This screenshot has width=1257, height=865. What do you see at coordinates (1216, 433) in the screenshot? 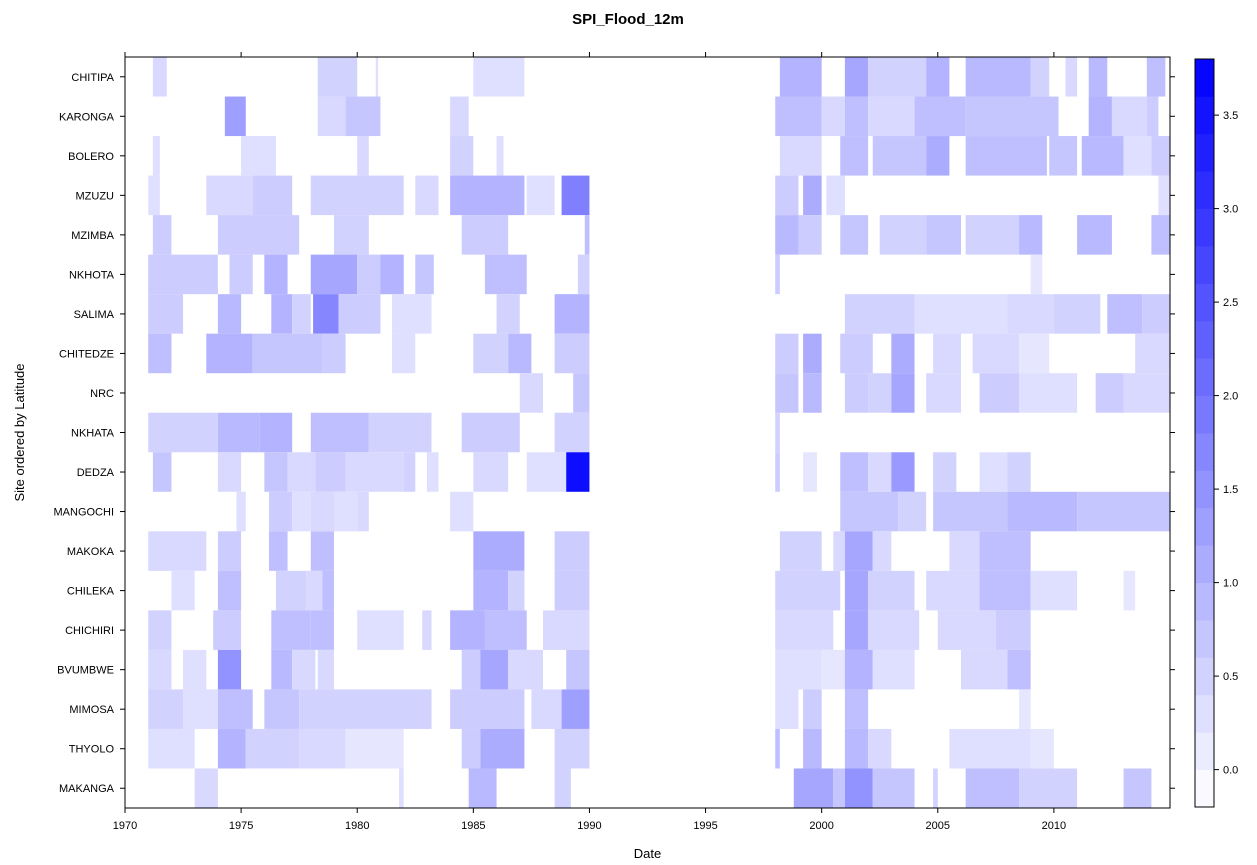
I see `colorbar-legend: 0.0 0.5 1.0 1.5 2.0 2.5 3.0 3.5` at bounding box center [1216, 433].